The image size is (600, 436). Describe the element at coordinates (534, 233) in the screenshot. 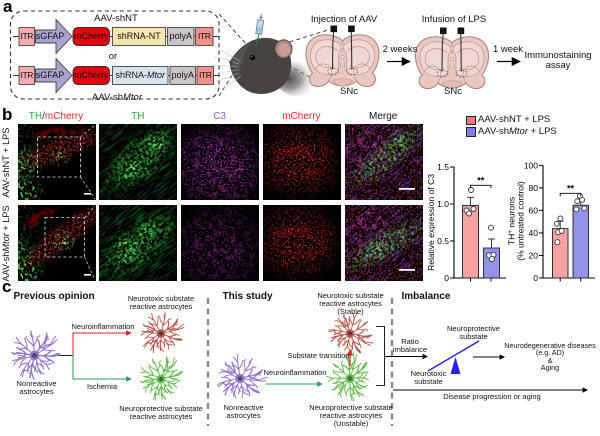

I see `svg-text: 40` at that location.